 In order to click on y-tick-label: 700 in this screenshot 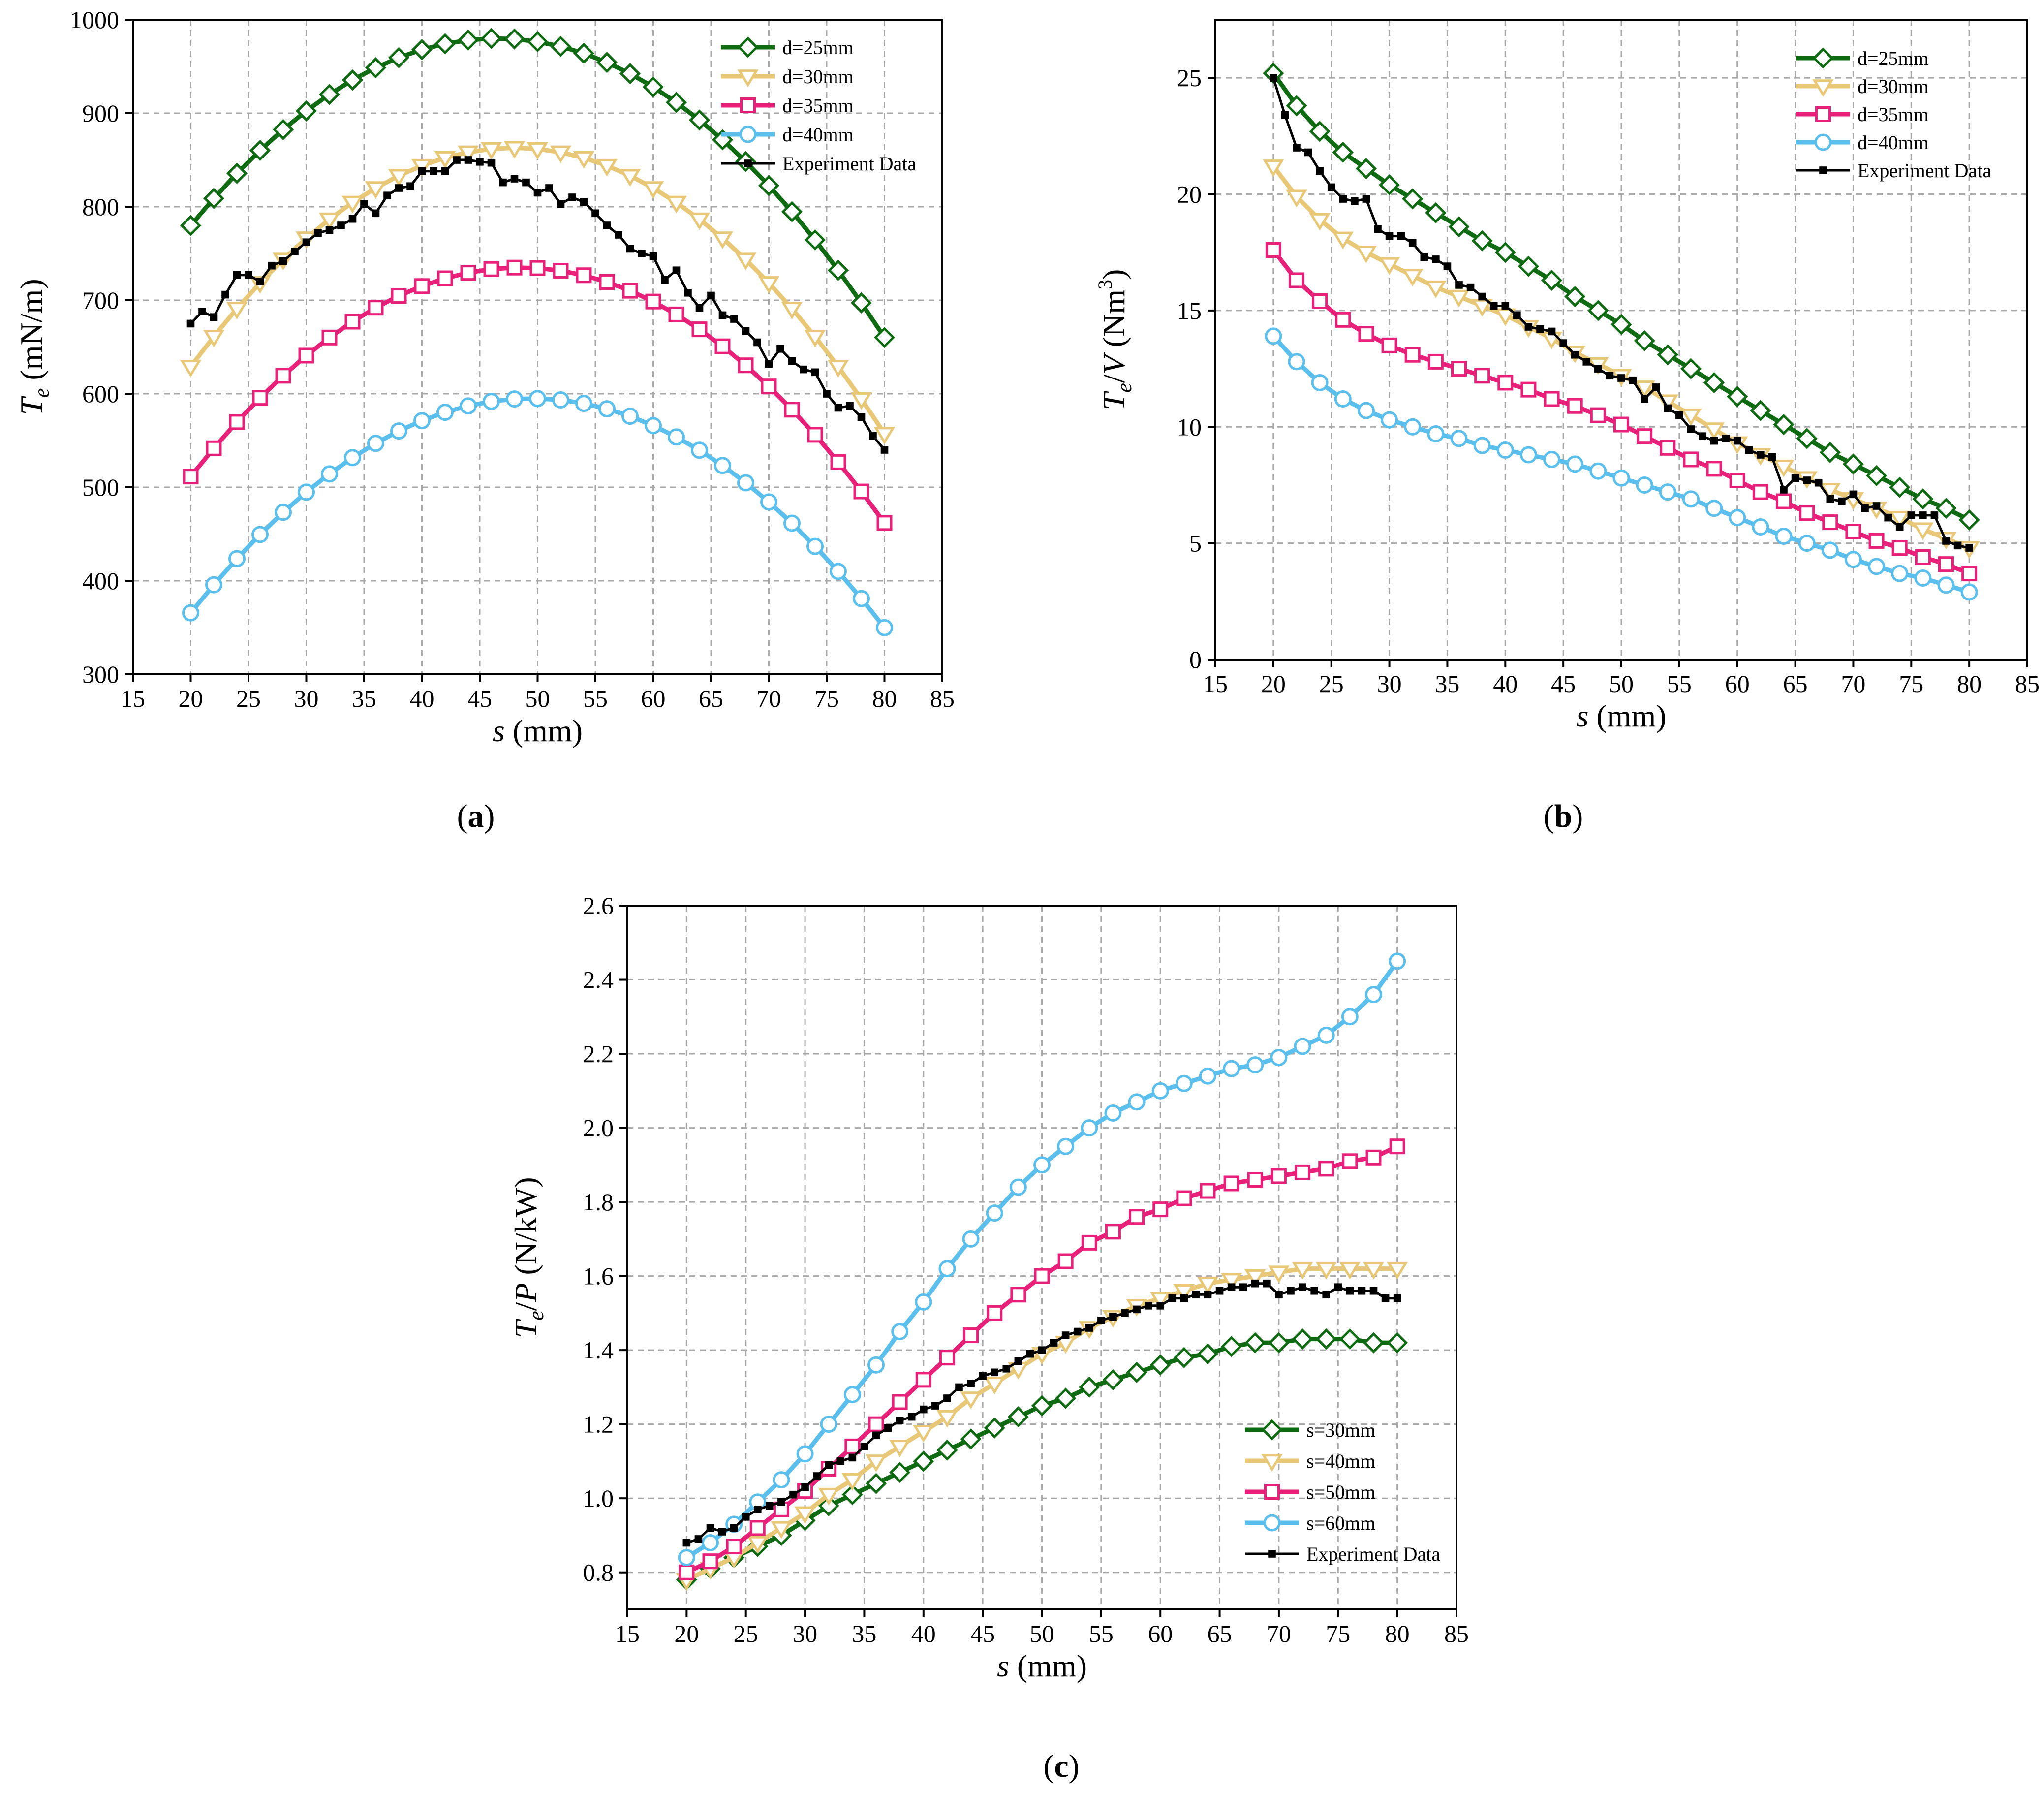, I will do `click(100, 300)`.